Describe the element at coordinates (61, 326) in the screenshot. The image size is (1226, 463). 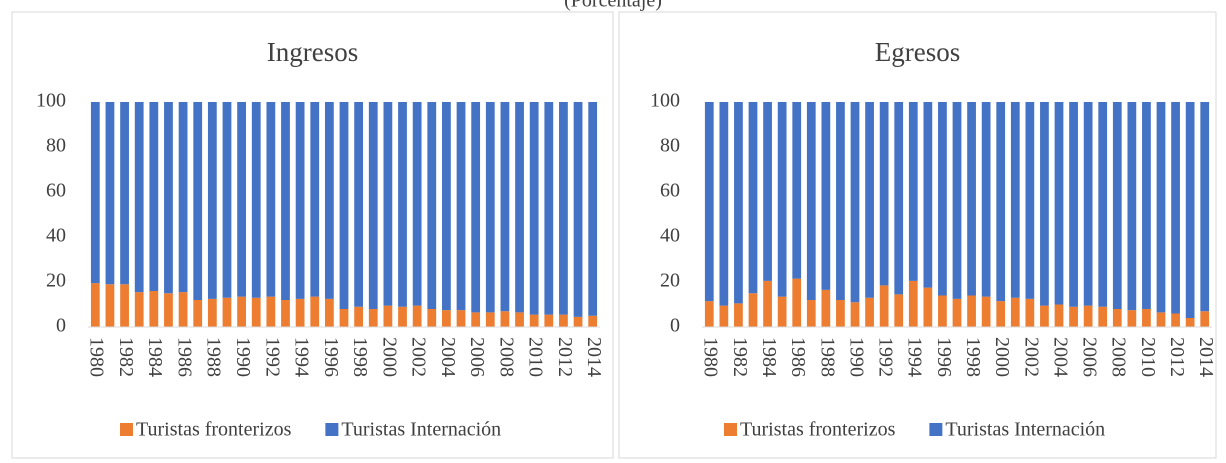
I see `y-tick-label: 0` at that location.